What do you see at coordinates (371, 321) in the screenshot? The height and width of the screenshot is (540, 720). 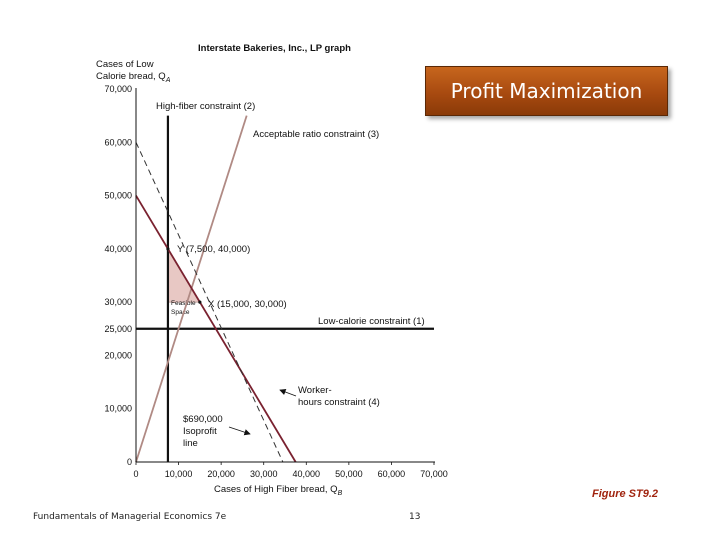 I see `low-calorie-annotation: Low-calorie constraint (1)` at bounding box center [371, 321].